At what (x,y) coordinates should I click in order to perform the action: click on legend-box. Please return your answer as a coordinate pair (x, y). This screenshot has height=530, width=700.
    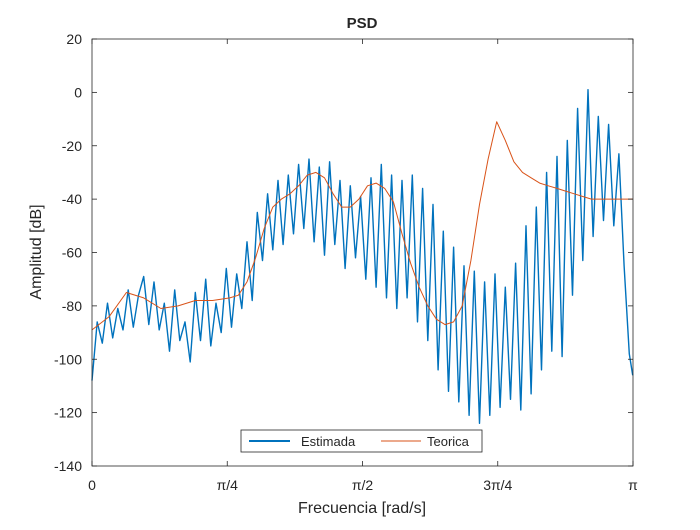
    Looking at the image, I should click on (361, 441).